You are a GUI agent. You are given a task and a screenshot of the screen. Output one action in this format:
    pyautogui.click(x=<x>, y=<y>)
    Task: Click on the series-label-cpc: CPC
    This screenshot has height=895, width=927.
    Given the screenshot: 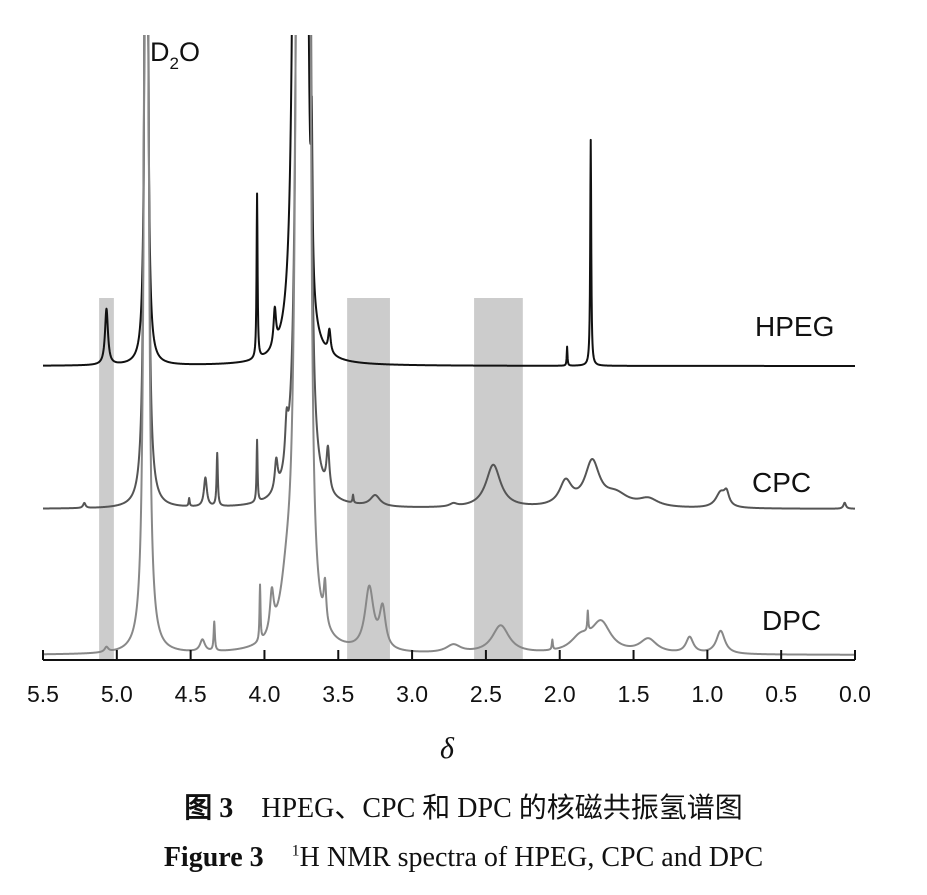 What is the action you would take?
    pyautogui.click(x=781, y=482)
    